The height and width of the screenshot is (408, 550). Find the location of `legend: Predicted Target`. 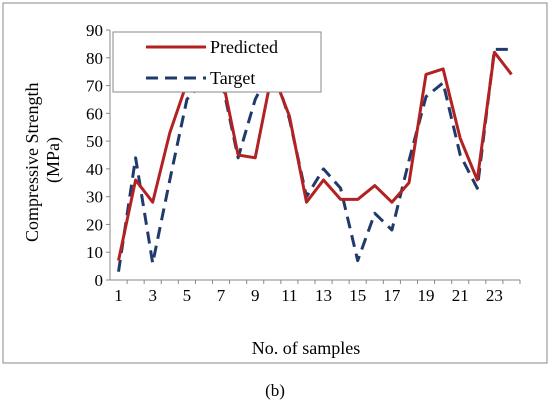

legend: Predicted Target is located at coordinates (217, 62).